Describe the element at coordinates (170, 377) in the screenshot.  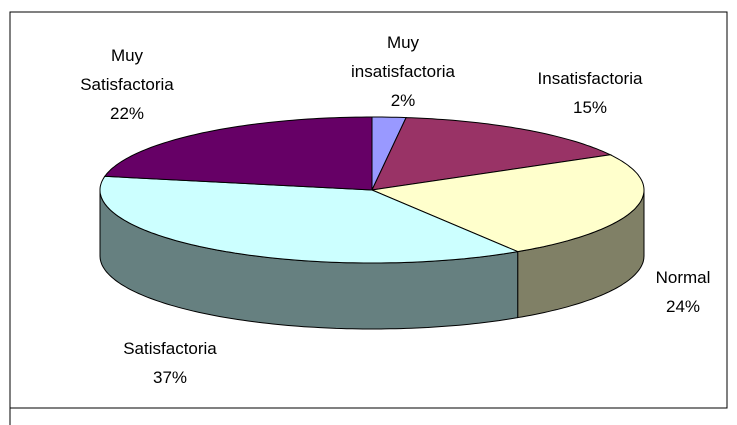
I see `value-label: 37%` at that location.